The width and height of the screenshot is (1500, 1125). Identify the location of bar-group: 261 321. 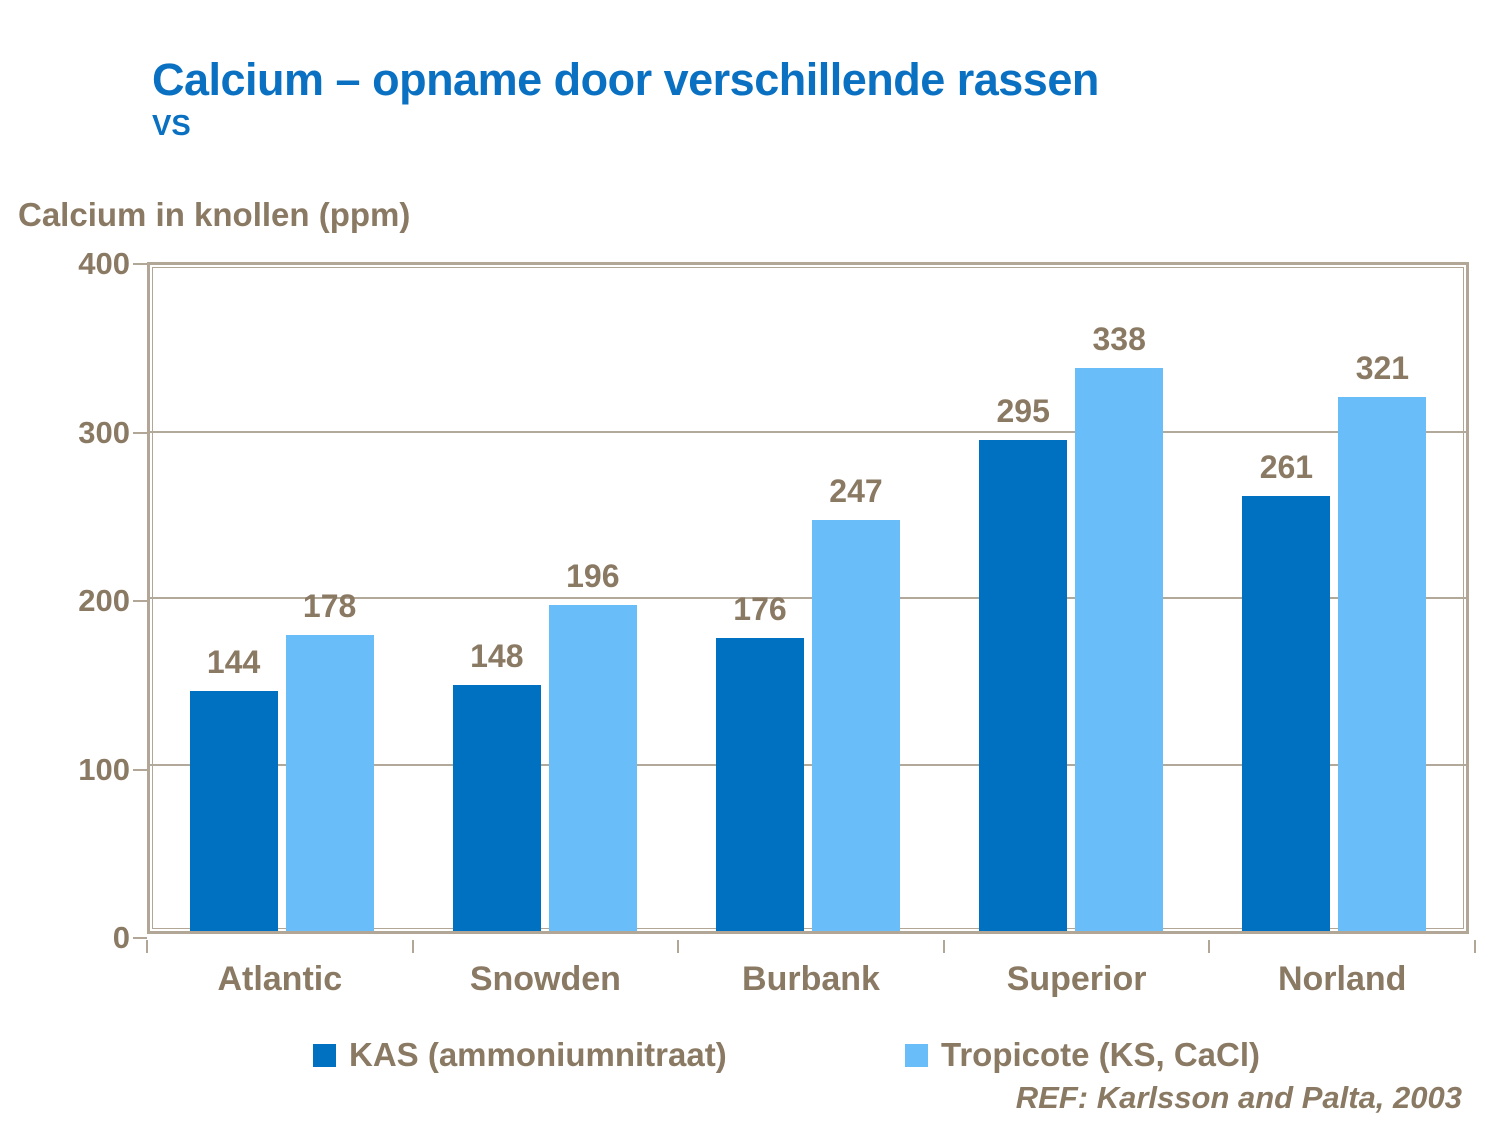
(1334, 598).